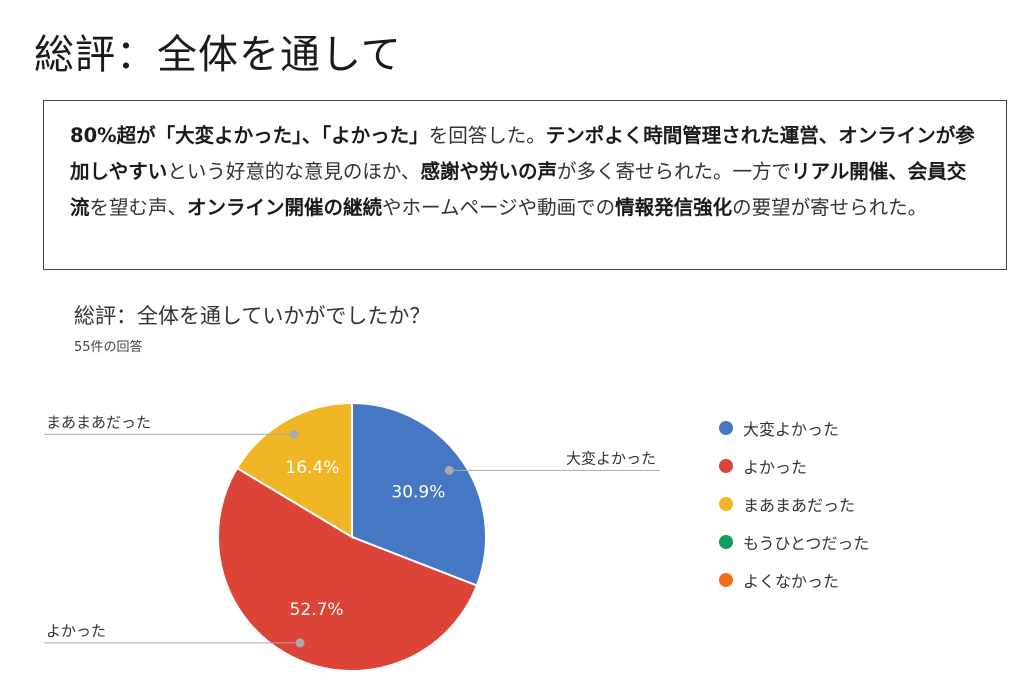 This screenshot has width=1024, height=686. Describe the element at coordinates (76, 631) in the screenshot. I see `callout-label: よかった` at that location.